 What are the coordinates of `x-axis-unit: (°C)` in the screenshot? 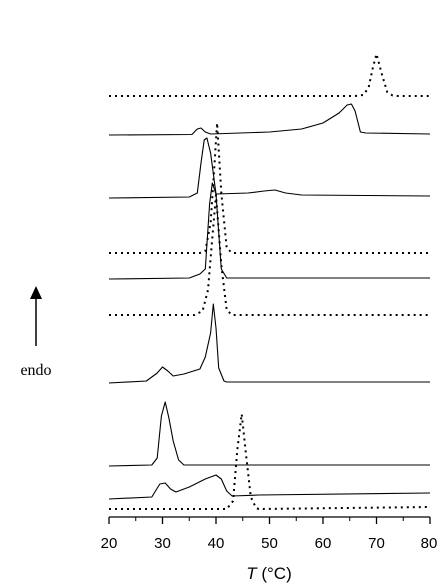 It's located at (274, 573).